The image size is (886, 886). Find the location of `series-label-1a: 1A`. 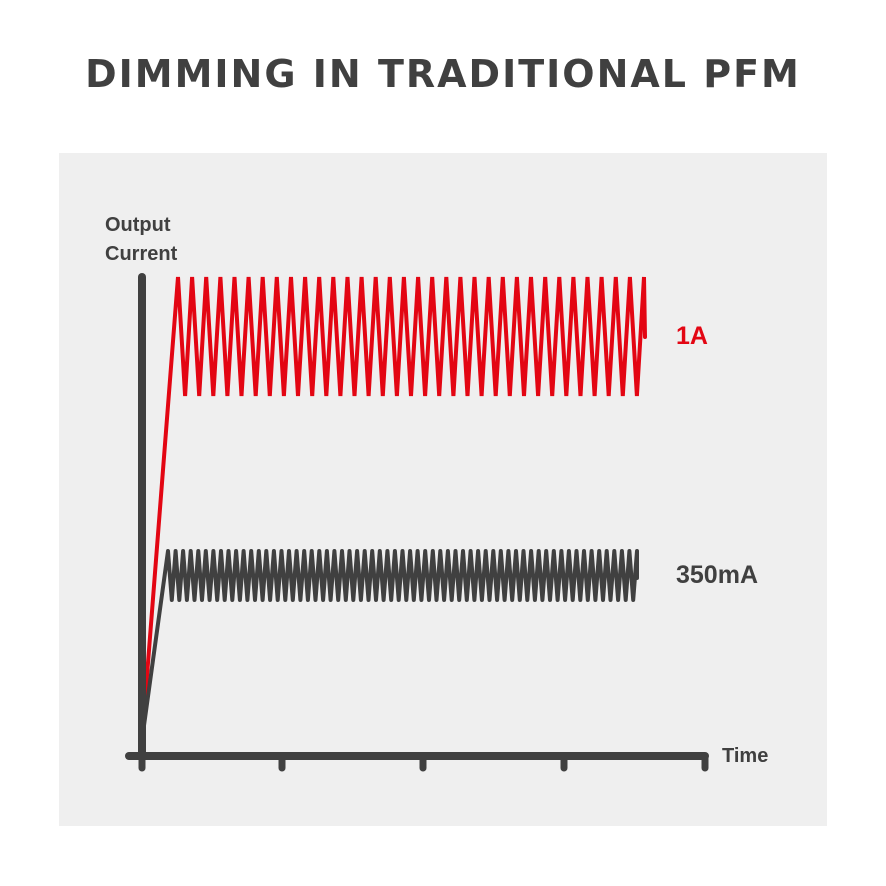

series-label-1a: 1A is located at coordinates (692, 336).